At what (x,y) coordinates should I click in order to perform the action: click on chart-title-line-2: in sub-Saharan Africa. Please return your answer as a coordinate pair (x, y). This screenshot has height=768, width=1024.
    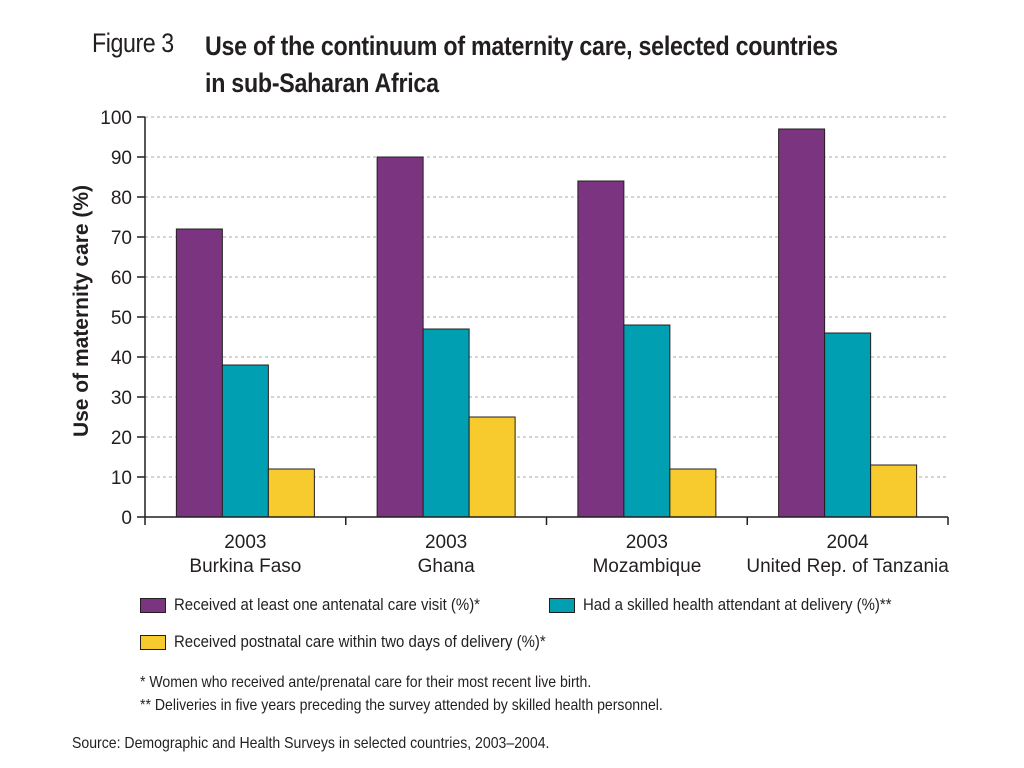
    Looking at the image, I should click on (322, 83).